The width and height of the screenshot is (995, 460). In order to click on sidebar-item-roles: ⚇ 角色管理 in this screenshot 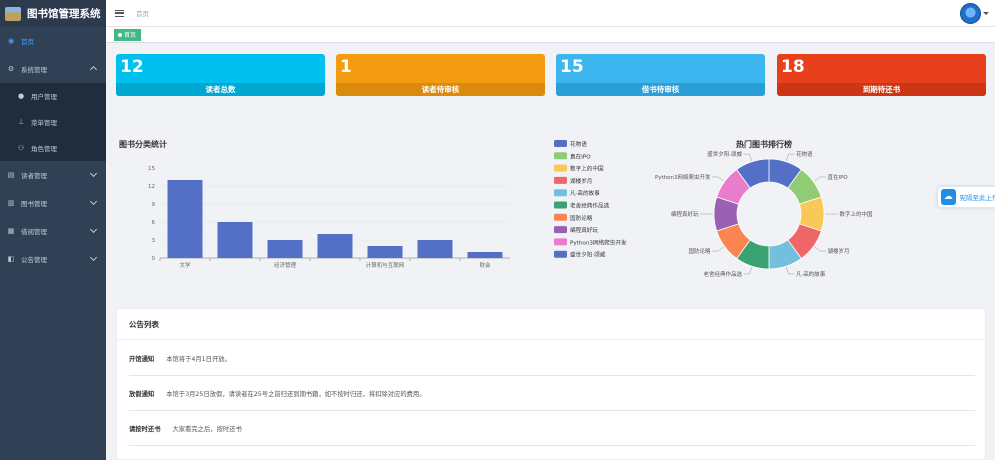, I will do `click(53, 148)`.